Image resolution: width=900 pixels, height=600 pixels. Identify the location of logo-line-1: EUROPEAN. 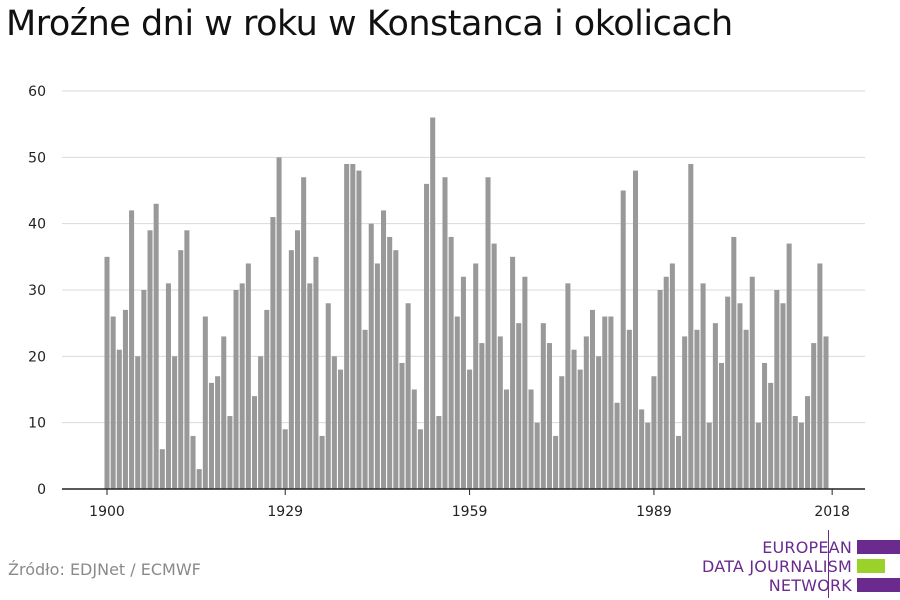
(807, 547).